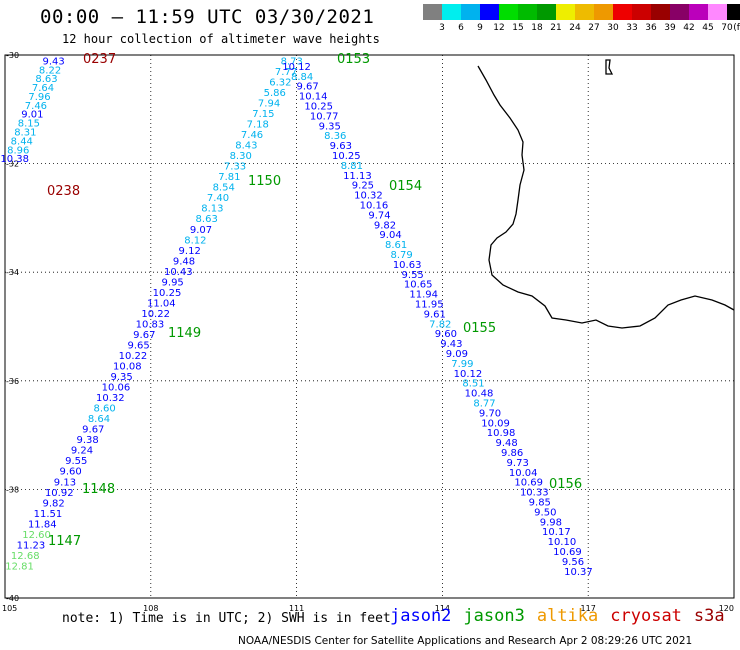 Image resolution: width=740 pixels, height=650 pixels. Describe the element at coordinates (495, 423) in the screenshot. I see `wave-height-value: 10.09` at that location.